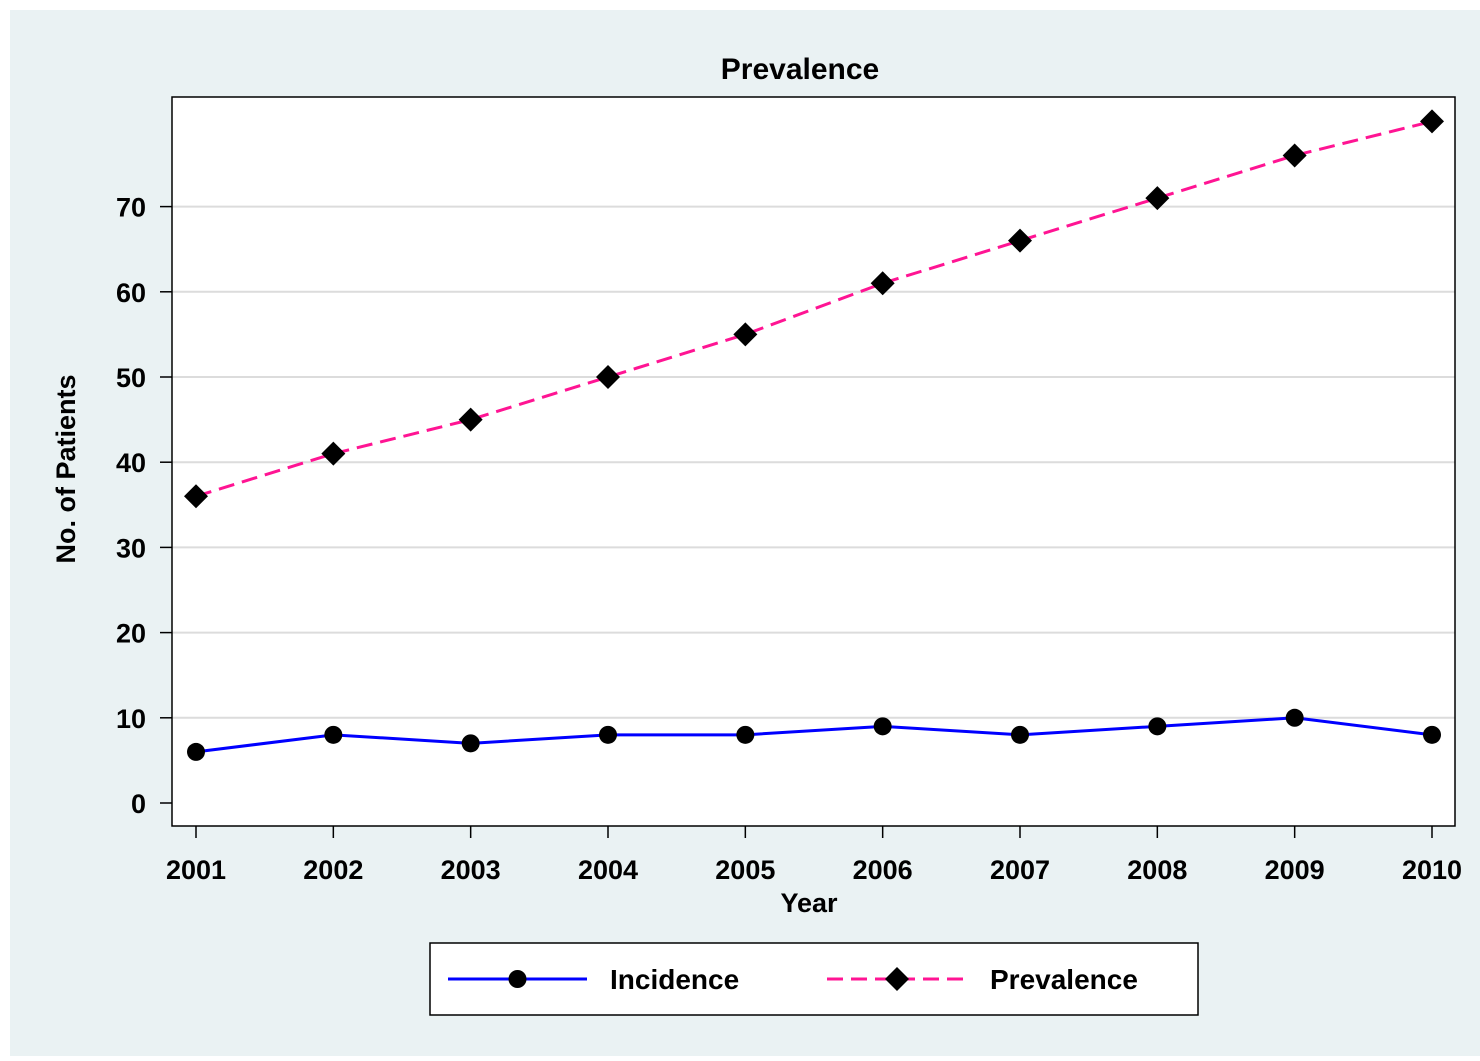 Image resolution: width=1480 pixels, height=1061 pixels. I want to click on x-tick-label: 2008, so click(1157, 870).